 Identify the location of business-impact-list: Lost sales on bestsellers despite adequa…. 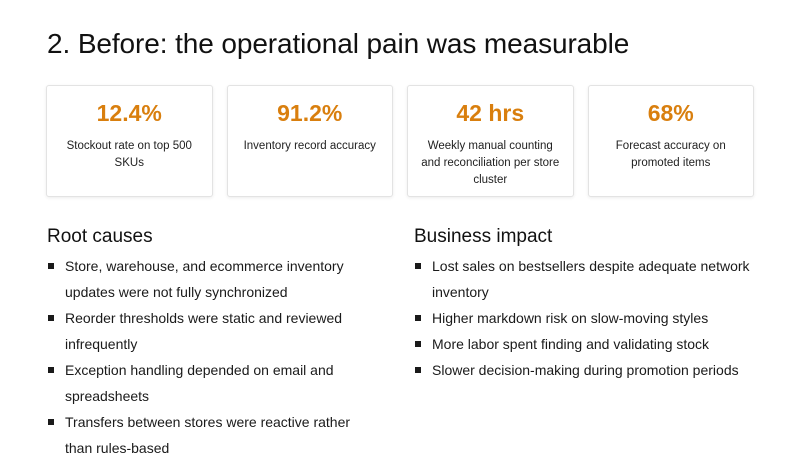
(584, 318).